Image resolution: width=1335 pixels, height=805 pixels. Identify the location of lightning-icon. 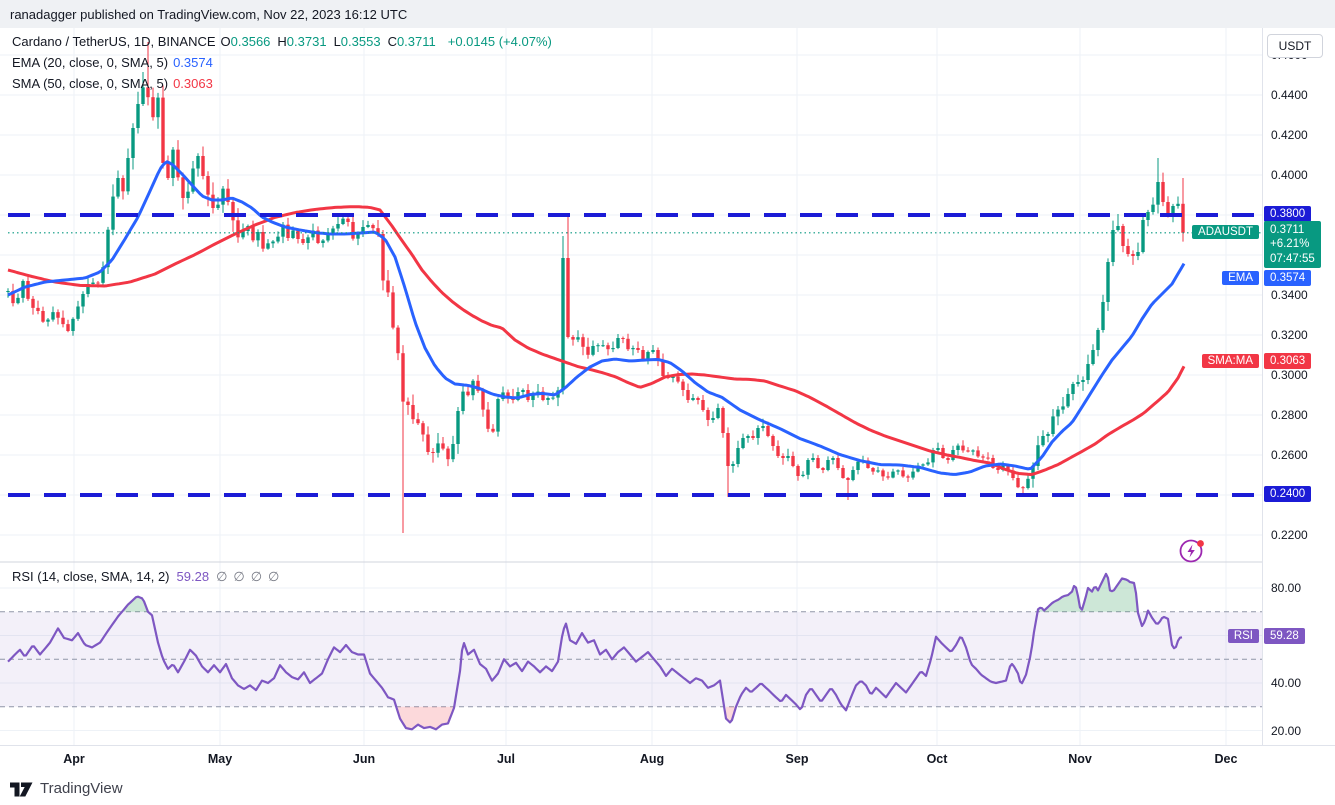
(1191, 551).